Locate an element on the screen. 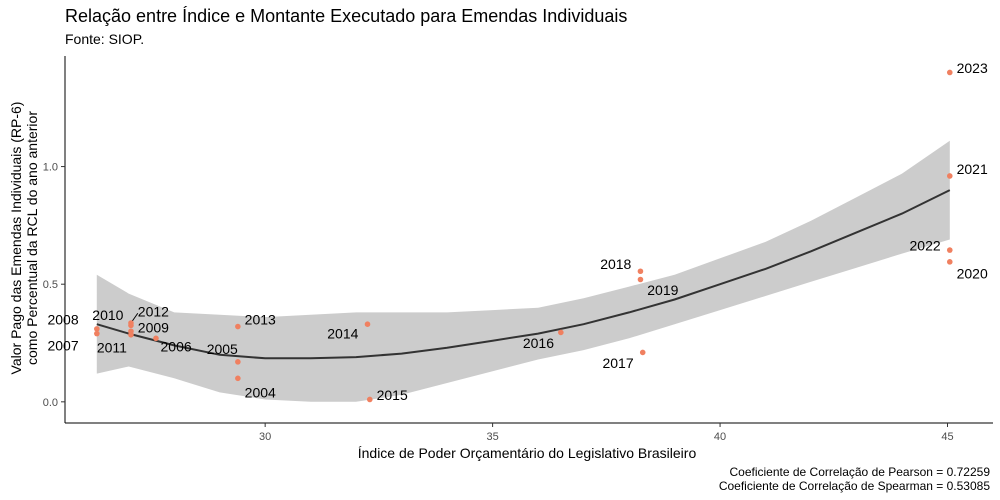 This screenshot has height=500, width=1000. point-label: 2021 is located at coordinates (972, 169).